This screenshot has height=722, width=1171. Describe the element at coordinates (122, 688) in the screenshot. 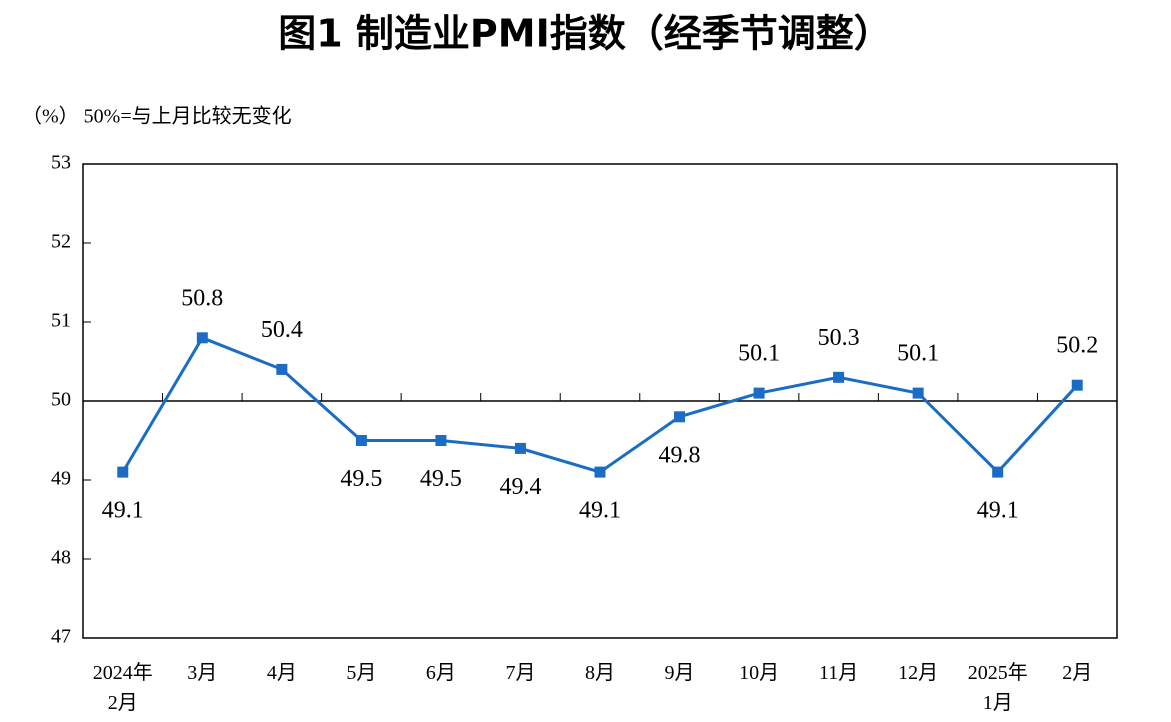

I see `x-tick-label: 2024年 2月` at that location.